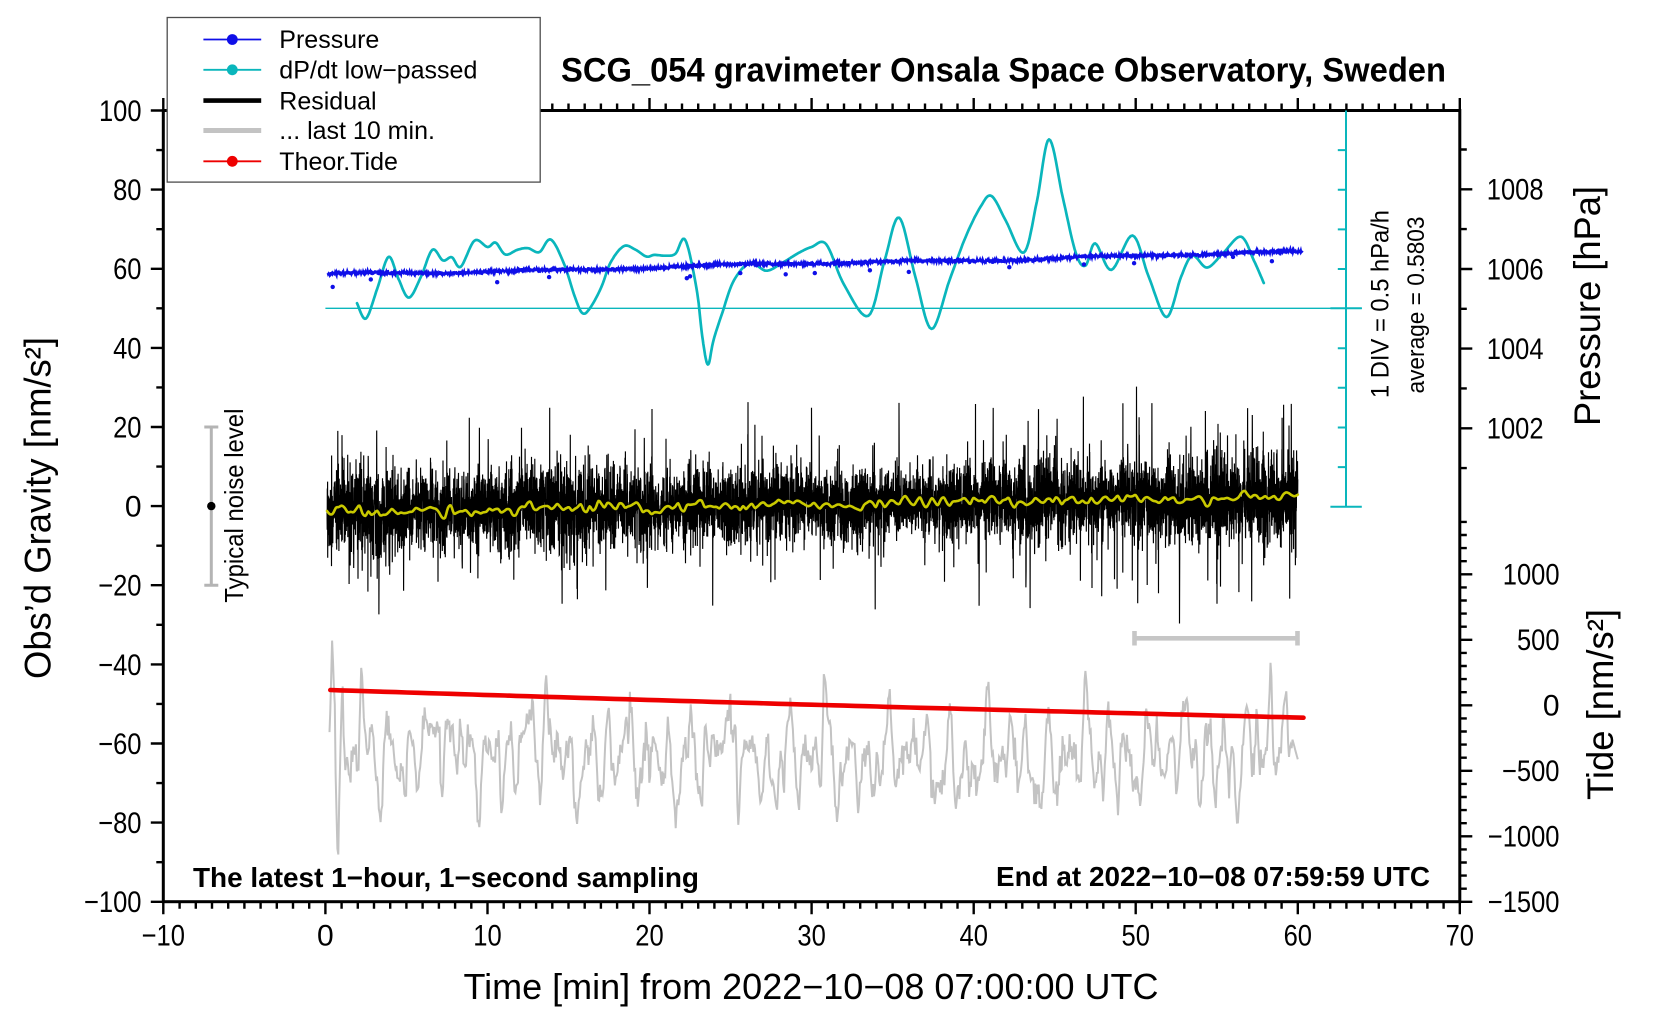 The image size is (1660, 1025). Describe the element at coordinates (119, 744) in the screenshot. I see `svg-text: −60` at that location.